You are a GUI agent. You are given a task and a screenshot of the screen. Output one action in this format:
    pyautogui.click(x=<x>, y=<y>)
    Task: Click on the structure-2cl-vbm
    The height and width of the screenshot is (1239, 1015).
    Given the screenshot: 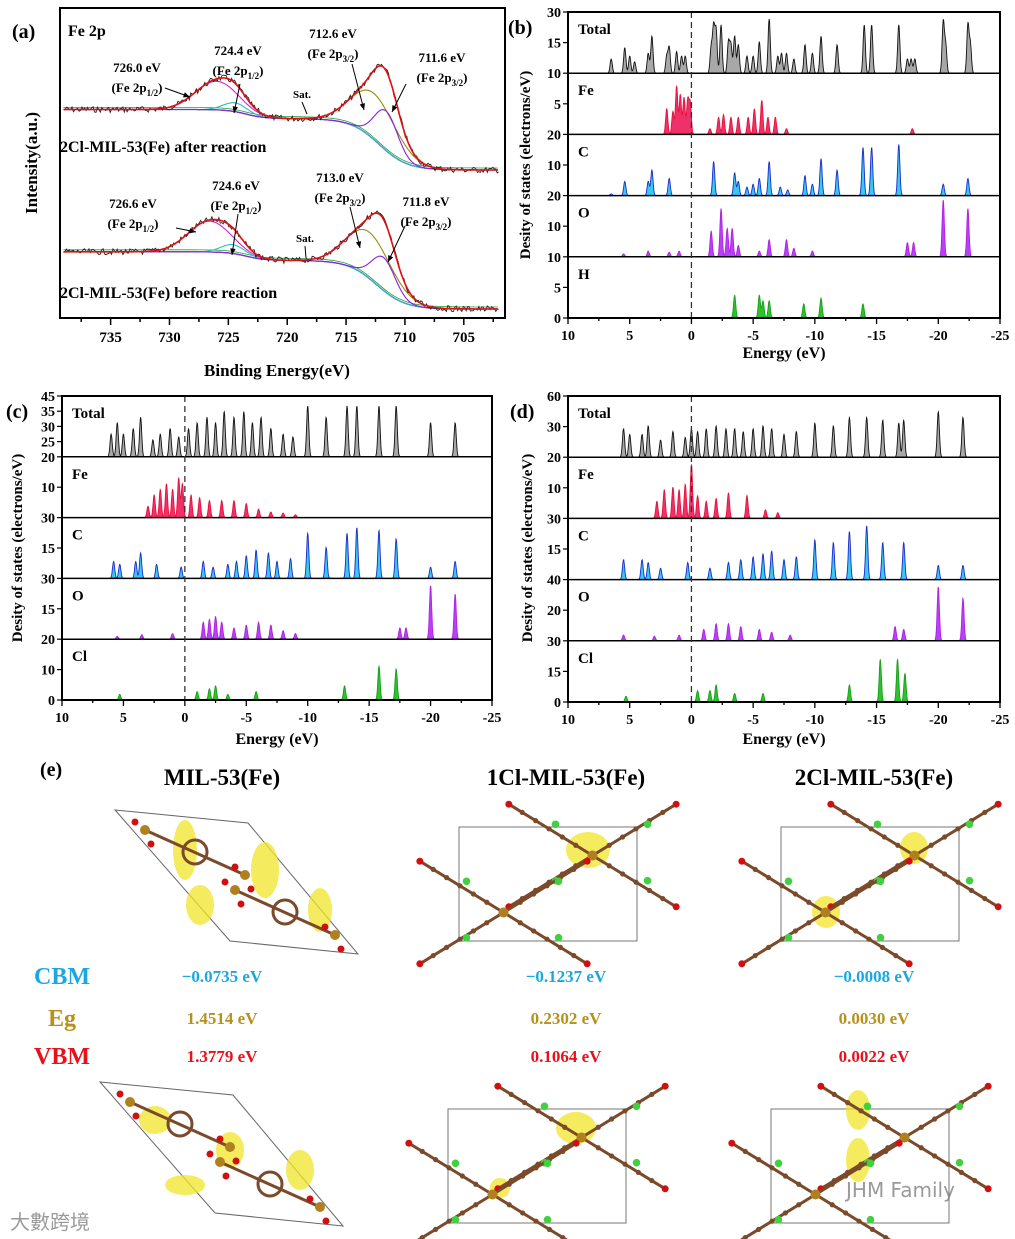 What is the action you would take?
    pyautogui.click(x=860, y=1160)
    